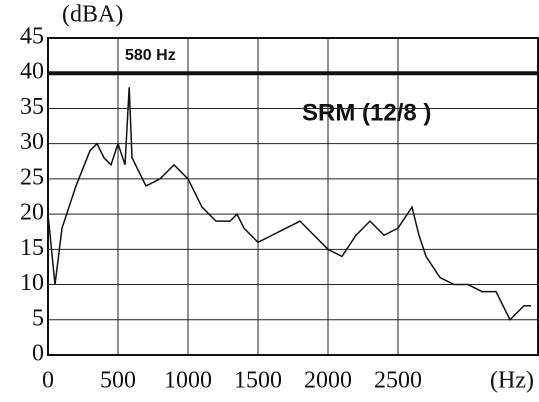  Describe the element at coordinates (258, 381) in the screenshot. I see `x-tick-label: 1500` at that location.